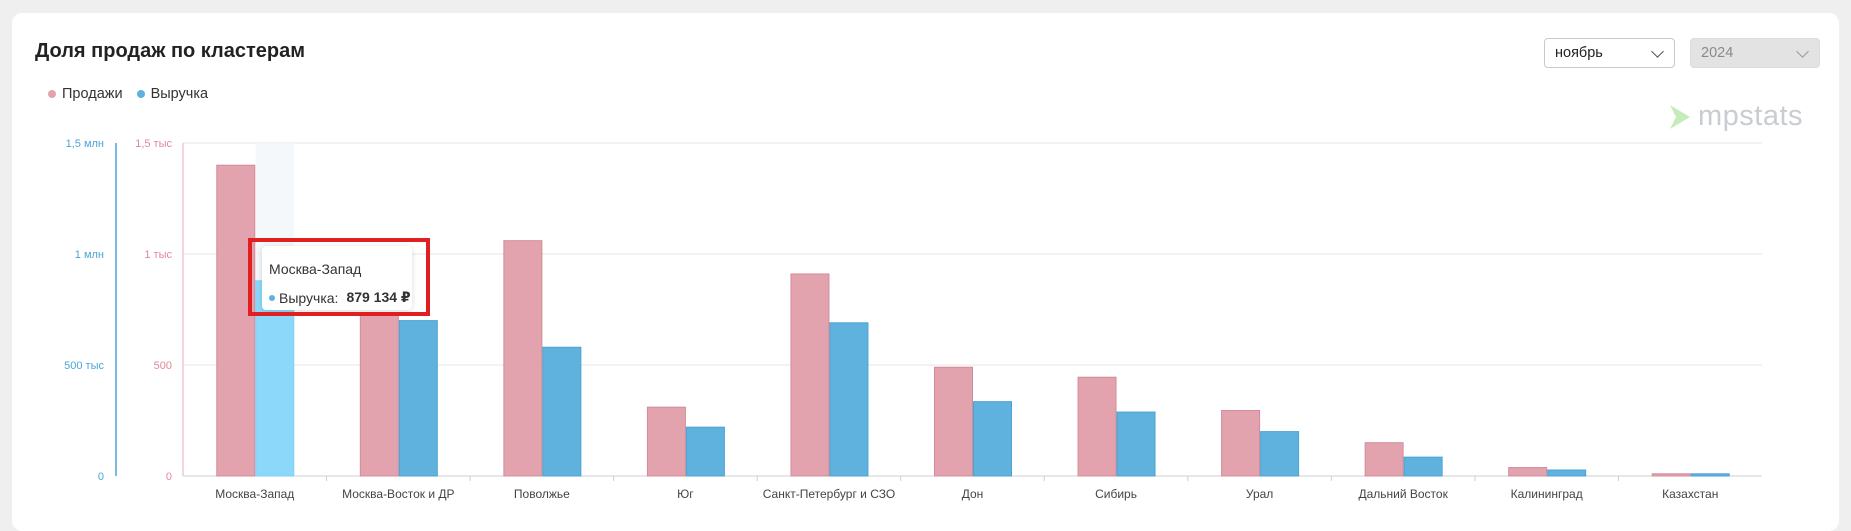 This screenshot has height=531, width=1851. I want to click on sales-axis-tick-label: 0, so click(169, 477).